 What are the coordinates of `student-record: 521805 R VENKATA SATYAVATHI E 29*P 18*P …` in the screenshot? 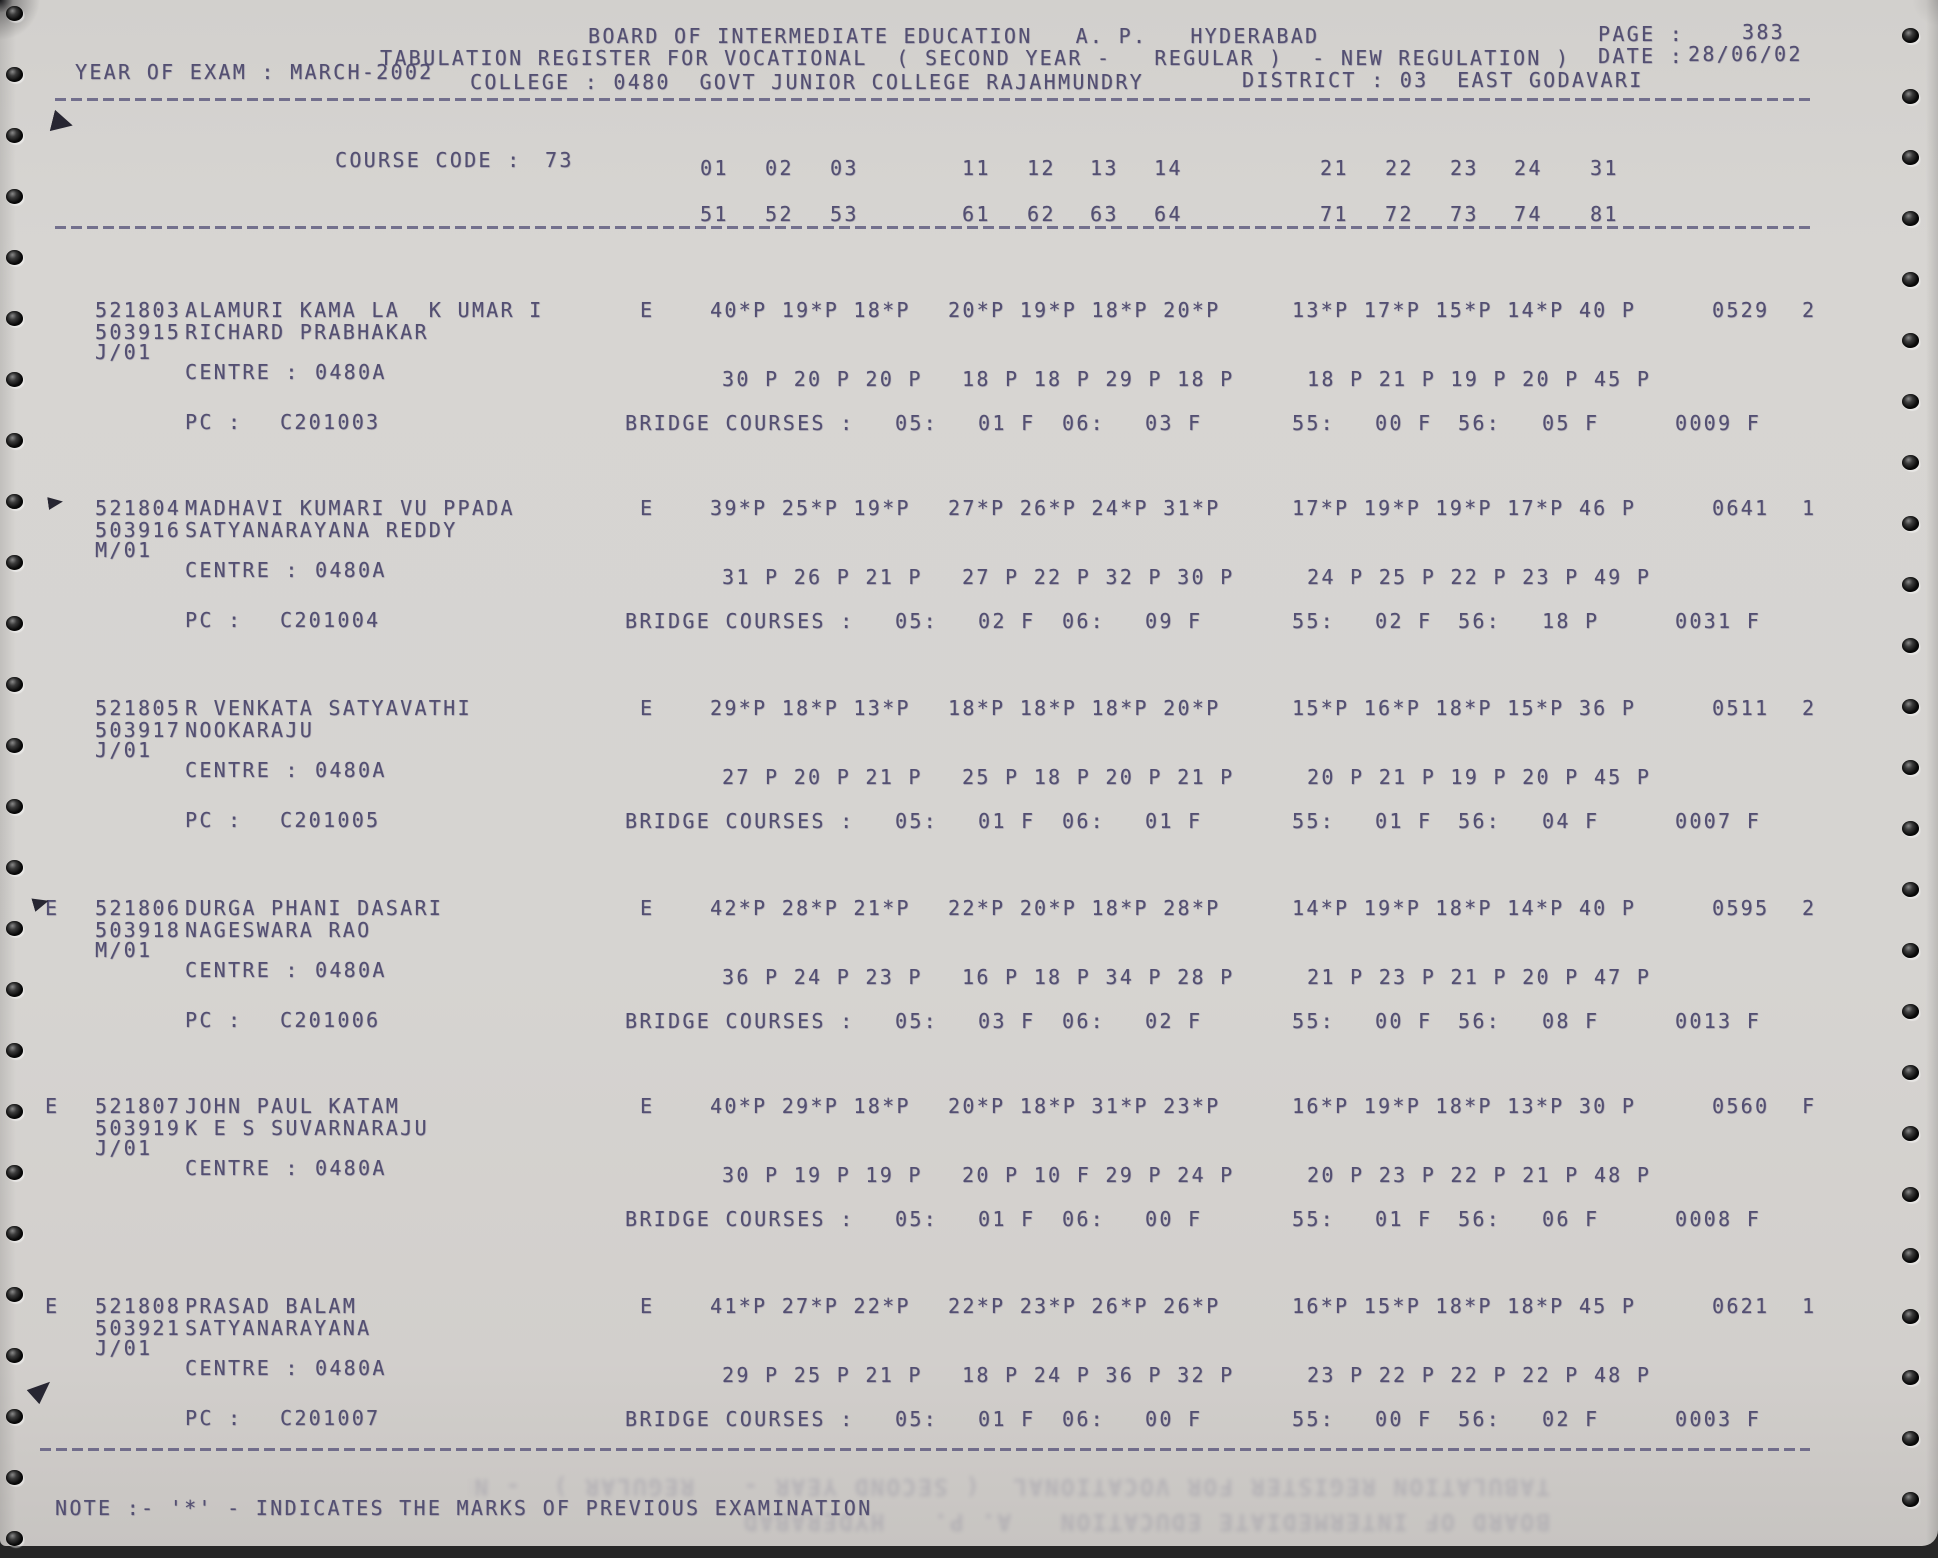 It's located at (969, 768).